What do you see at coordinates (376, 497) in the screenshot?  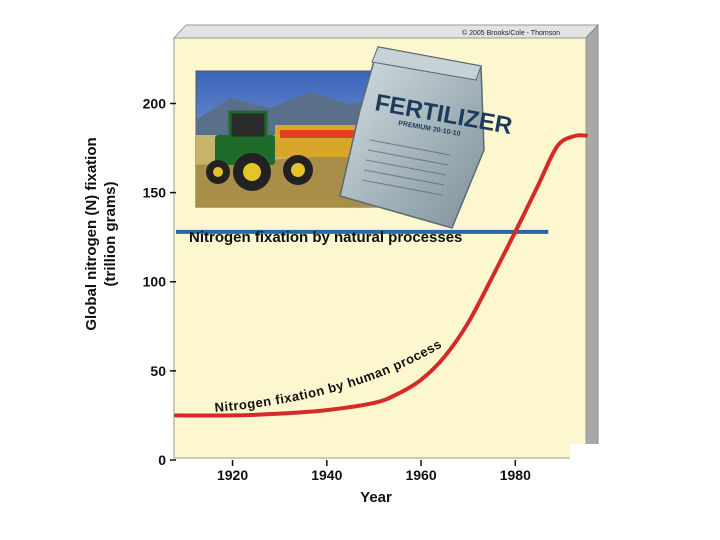 I see `x-axis-title: Year` at bounding box center [376, 497].